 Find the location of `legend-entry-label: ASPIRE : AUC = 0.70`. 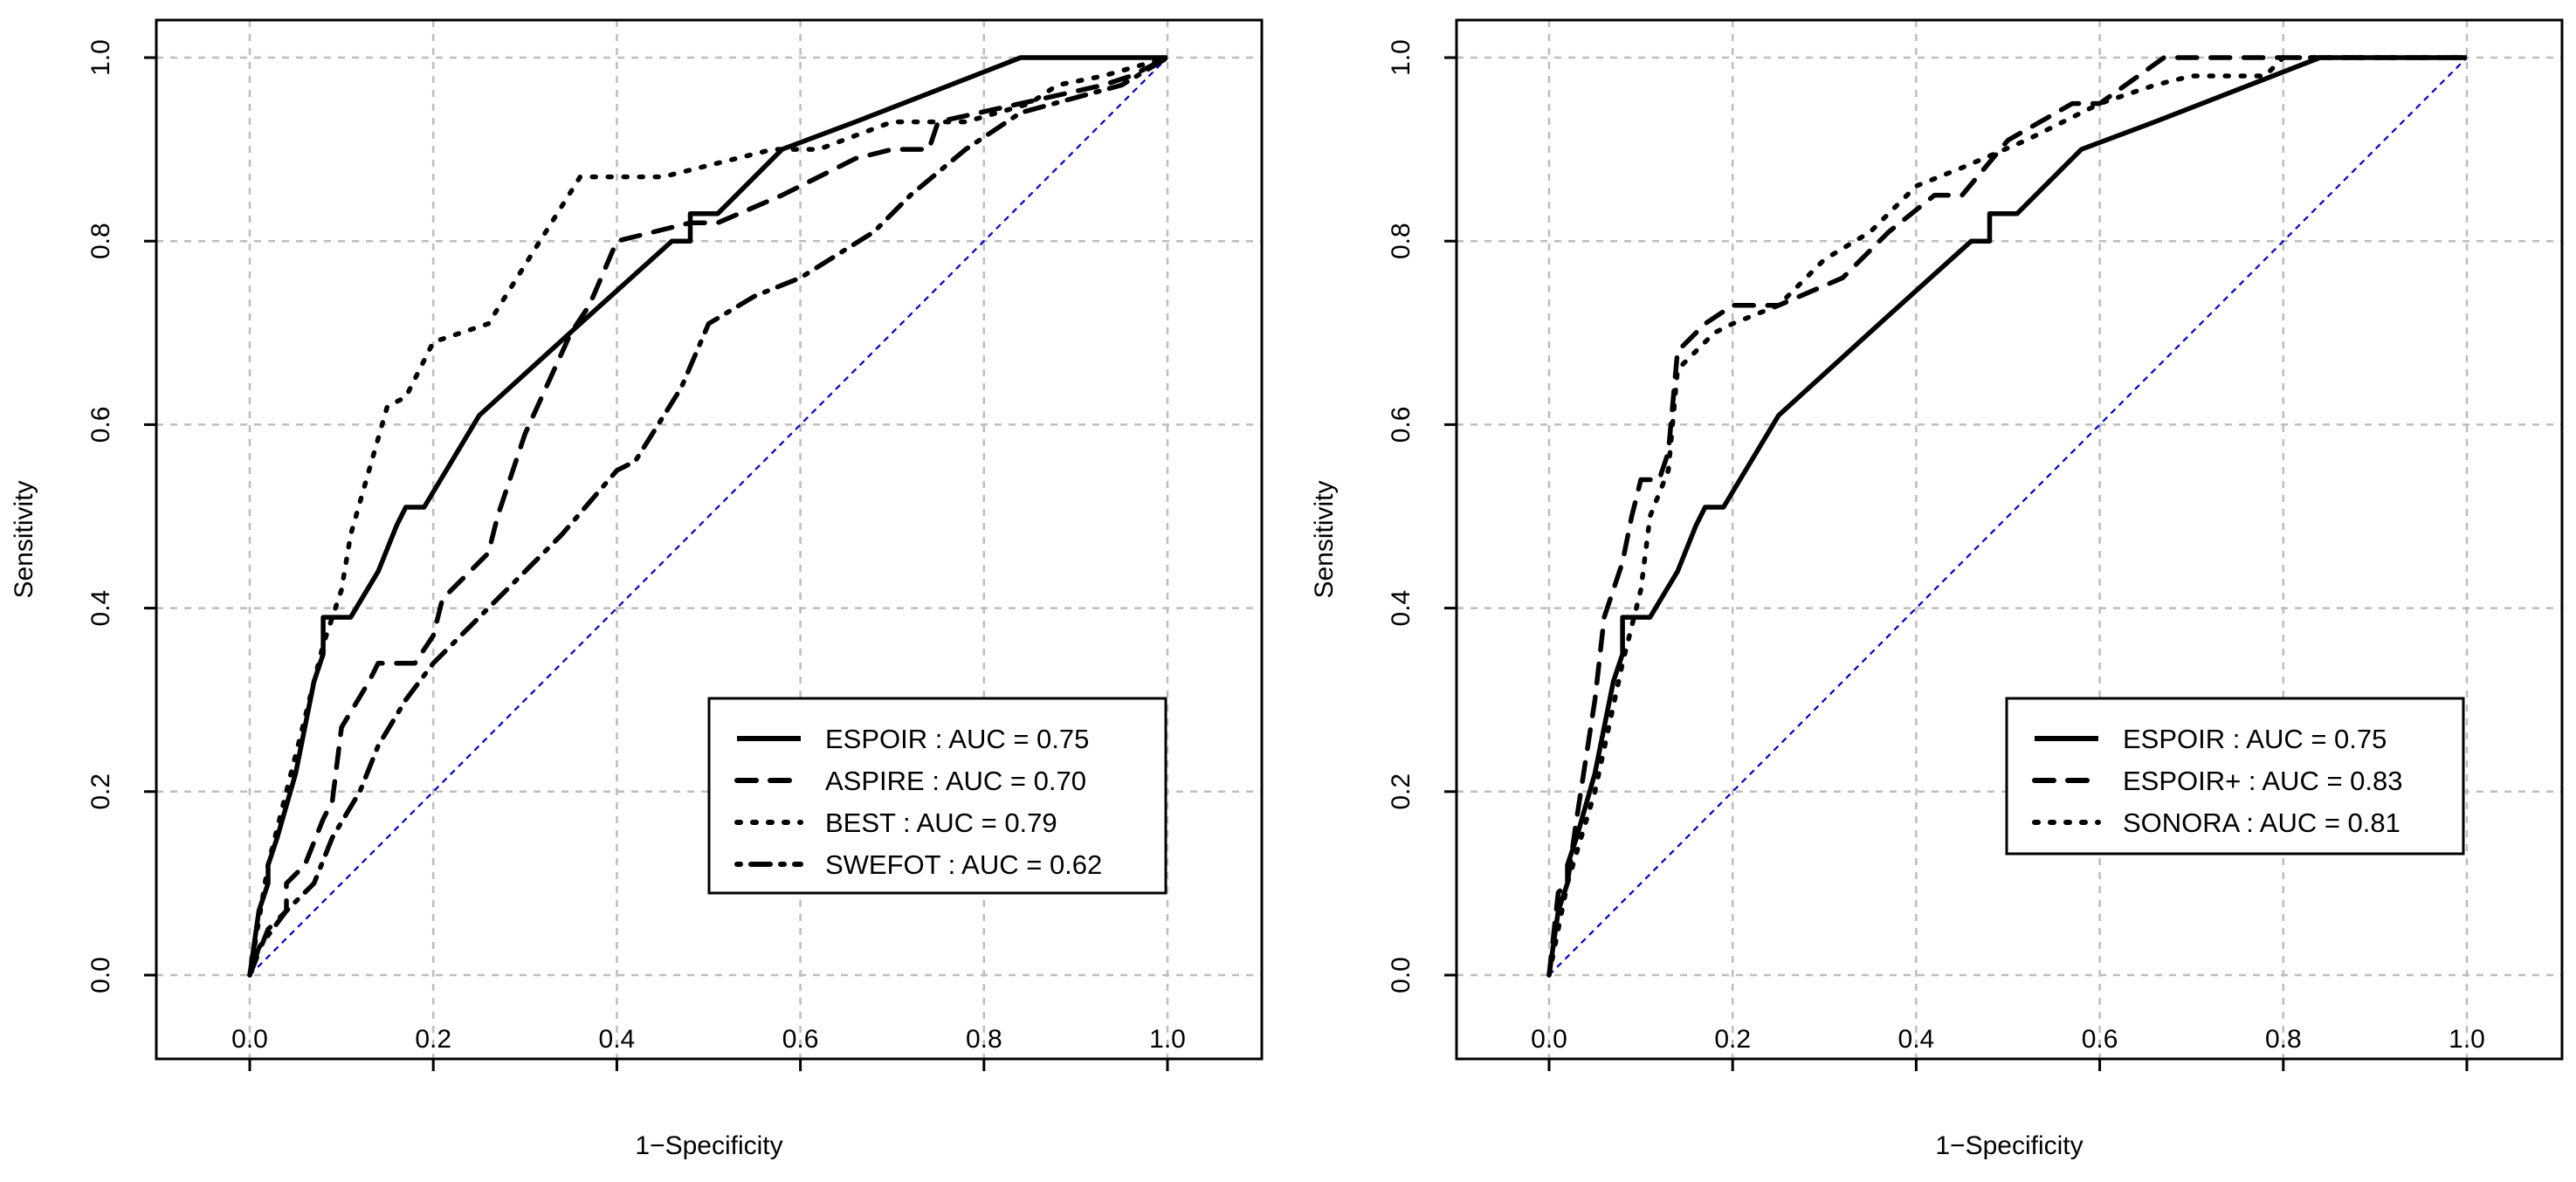

legend-entry-label: ASPIRE : AUC = 0.70 is located at coordinates (955, 781).